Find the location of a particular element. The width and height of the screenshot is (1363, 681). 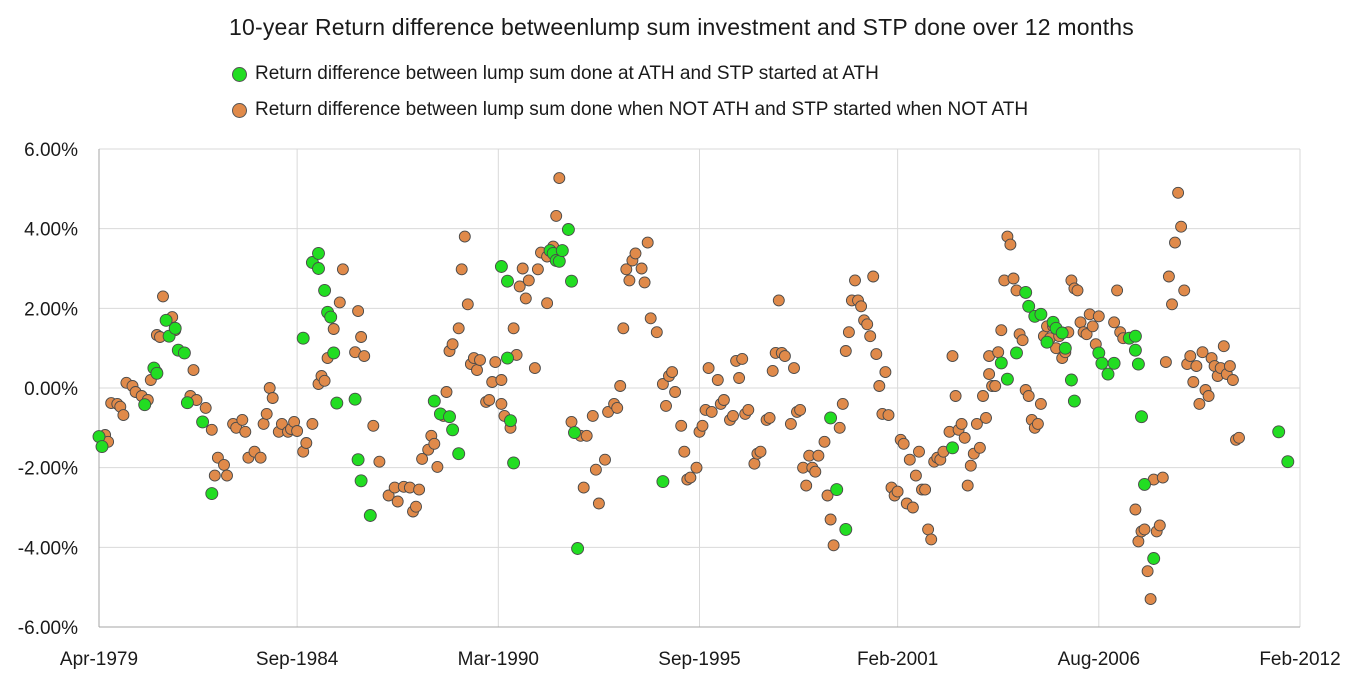

x-tick-label: Mar-1990 is located at coordinates (498, 659).